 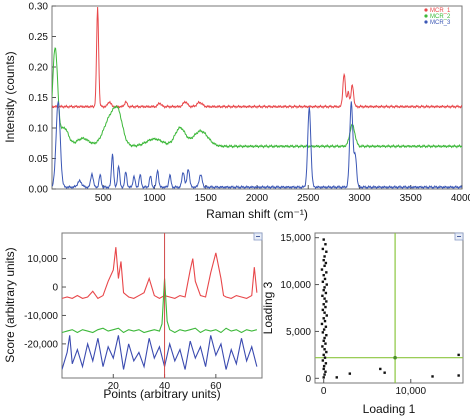 What do you see at coordinates (440, 17) in the screenshot?
I see `legend-entry: MCR_2` at bounding box center [440, 17].